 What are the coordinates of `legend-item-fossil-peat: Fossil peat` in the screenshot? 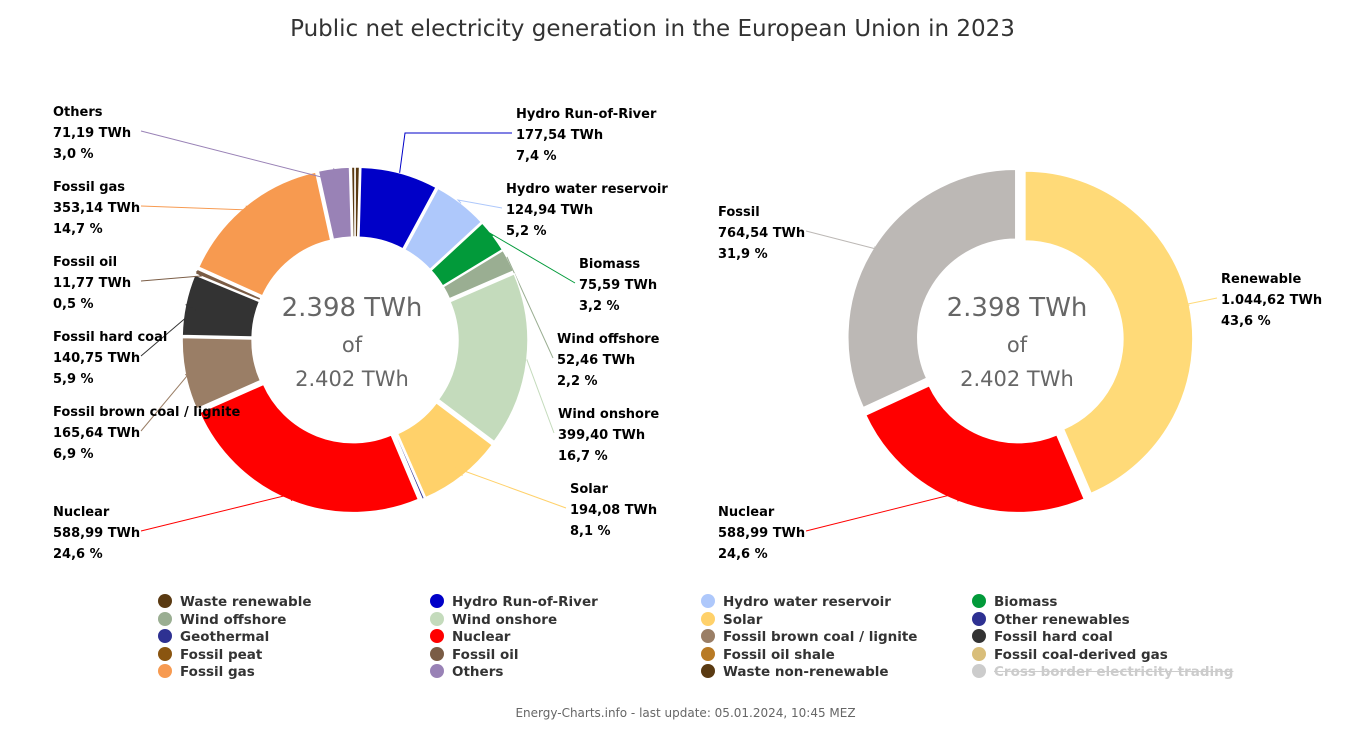 It's located at (210, 654).